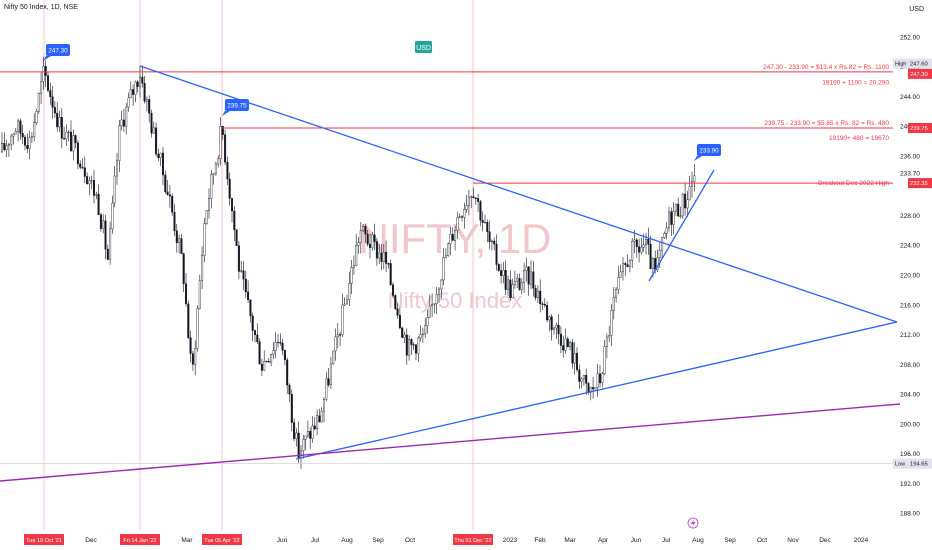  Describe the element at coordinates (693, 523) in the screenshot. I see `lightning-icon` at that location.